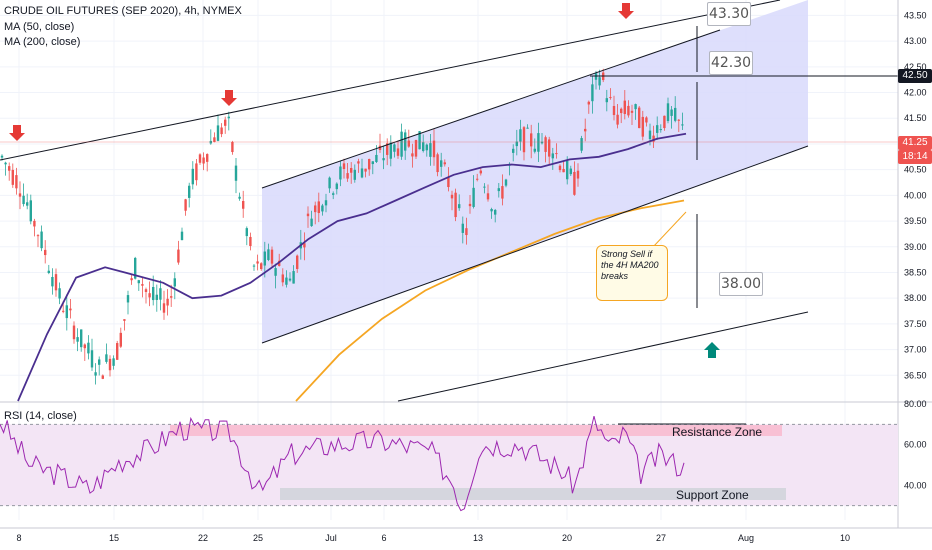  What do you see at coordinates (729, 14) in the screenshot?
I see `target-43-30-callout: 43.30` at bounding box center [729, 14].